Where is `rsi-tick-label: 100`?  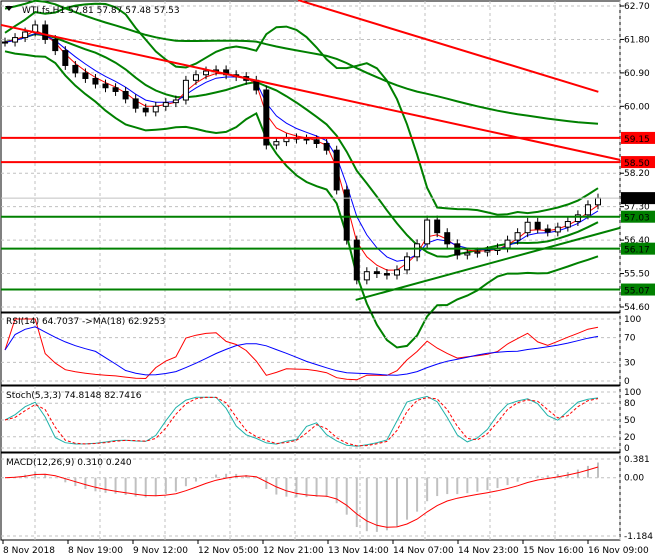 rsi-tick-label: 100 is located at coordinates (632, 320).